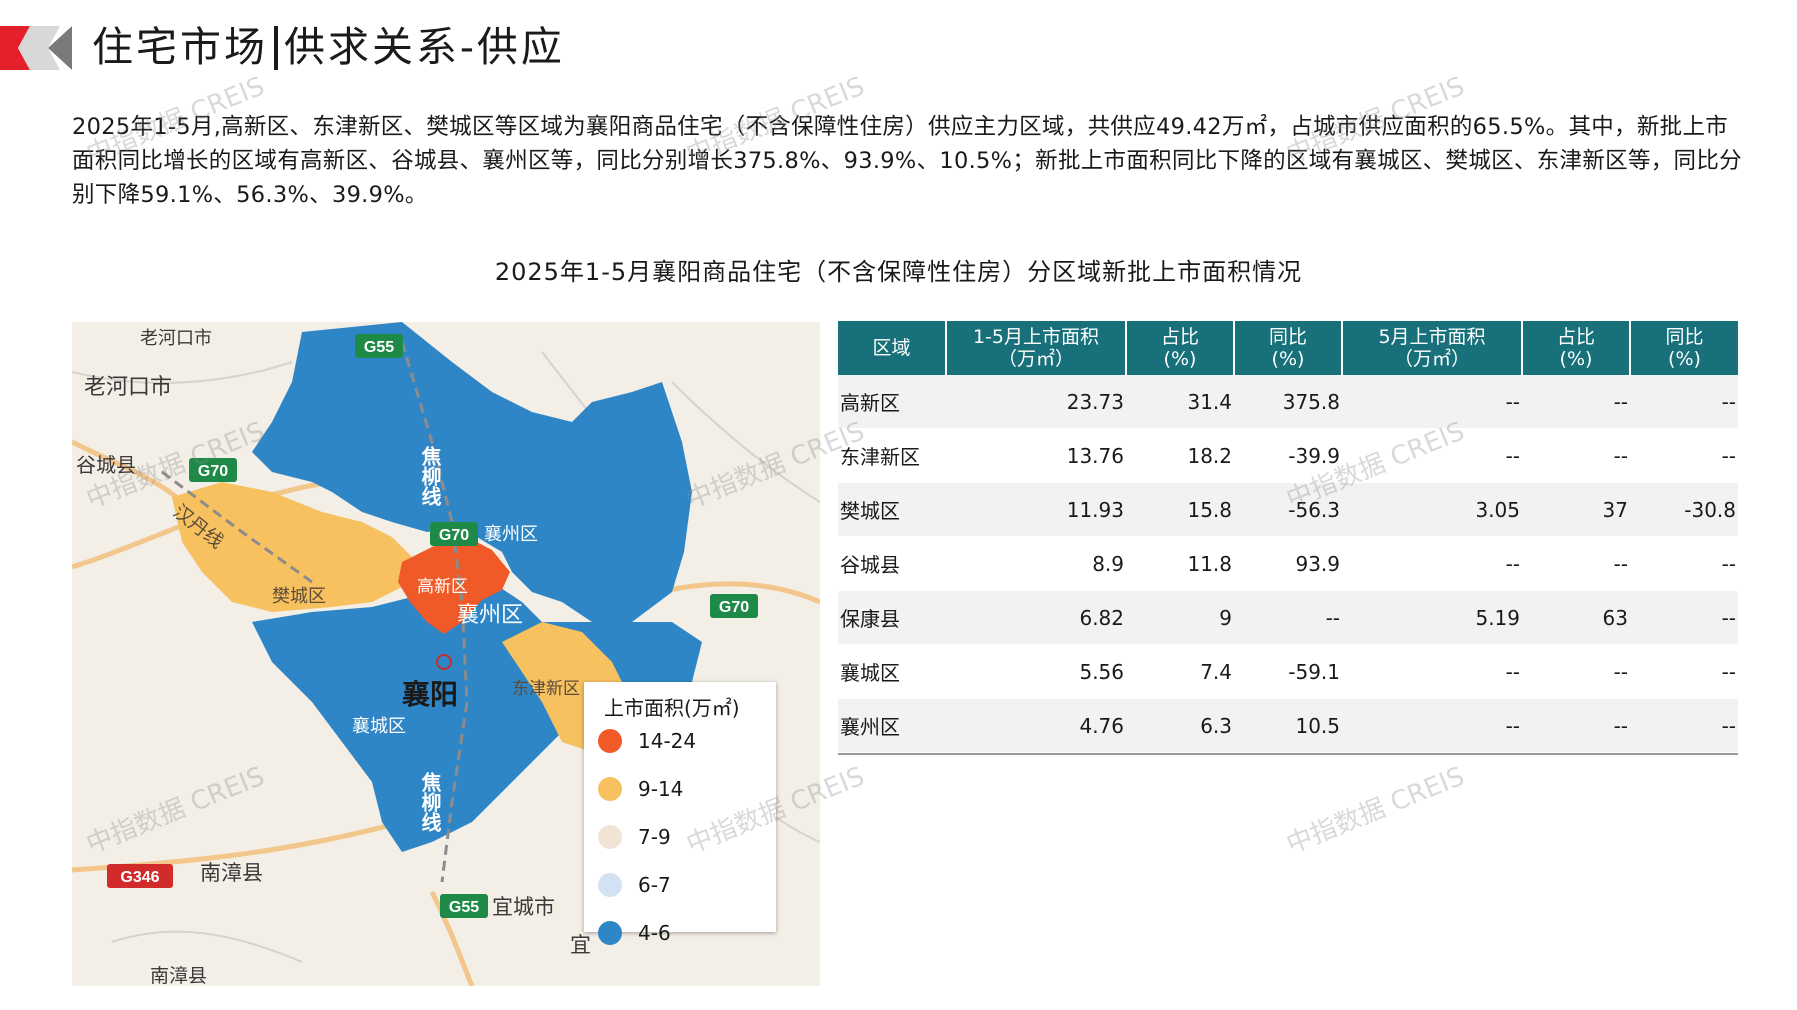 Image resolution: width=1797 pixels, height=1010 pixels. What do you see at coordinates (1684, 509) in the screenshot?
I see `table-cell: -30.8` at bounding box center [1684, 509].